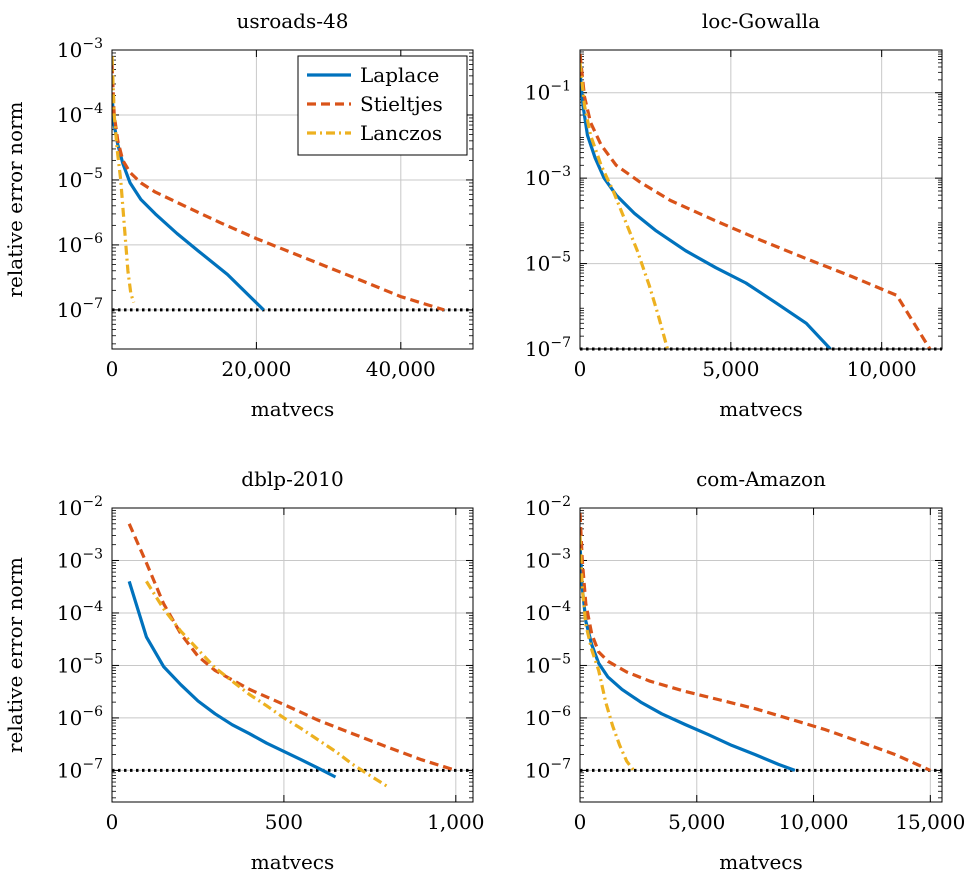 The width and height of the screenshot is (969, 873). I want to click on legend-label-laplace: Laplace, so click(399, 75).